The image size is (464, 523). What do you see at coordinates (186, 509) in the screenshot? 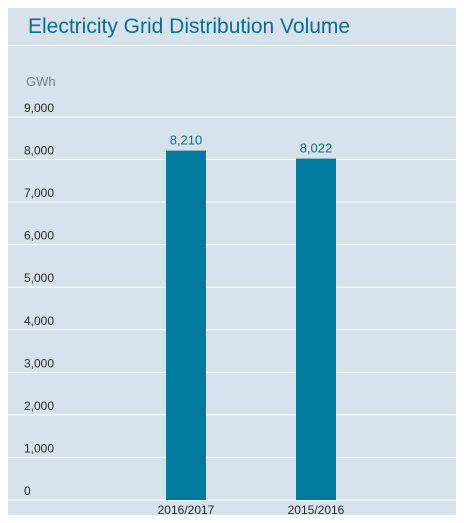
I see `x-category-label: 2016/2017` at bounding box center [186, 509].